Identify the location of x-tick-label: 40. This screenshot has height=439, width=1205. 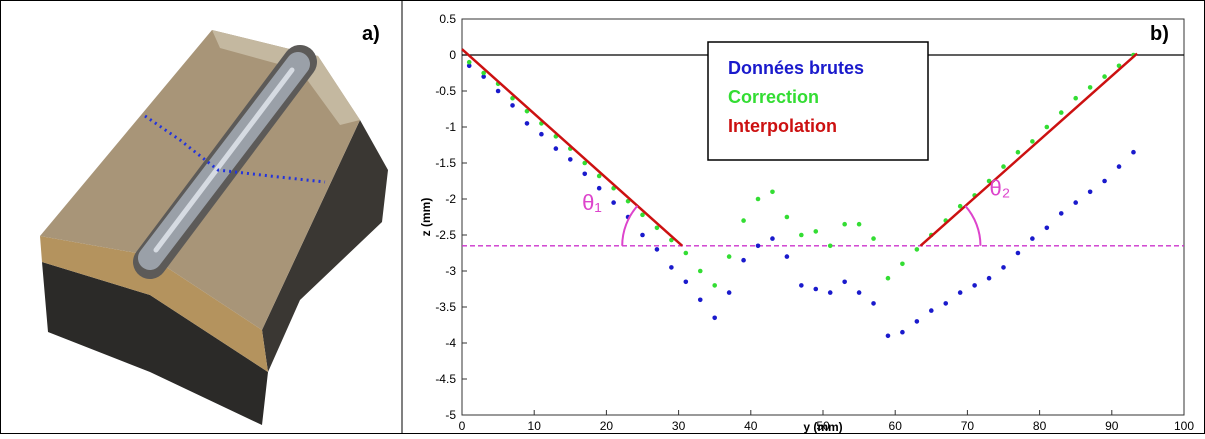
(751, 426).